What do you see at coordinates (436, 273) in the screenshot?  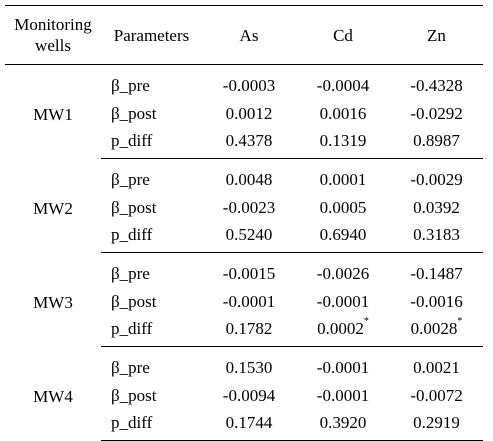 I see `zn-cell: -0.1487` at bounding box center [436, 273].